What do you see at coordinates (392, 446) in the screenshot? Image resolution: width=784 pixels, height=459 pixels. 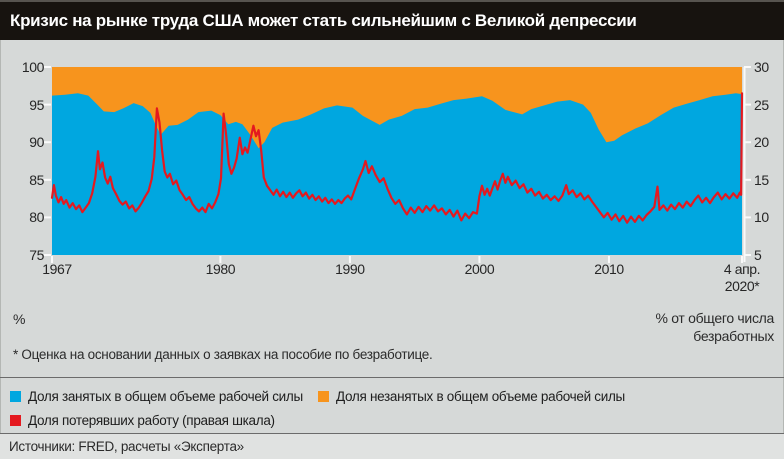 I see `source-band: Источники: FRED, расчеты «Эксперта»` at bounding box center [392, 446].